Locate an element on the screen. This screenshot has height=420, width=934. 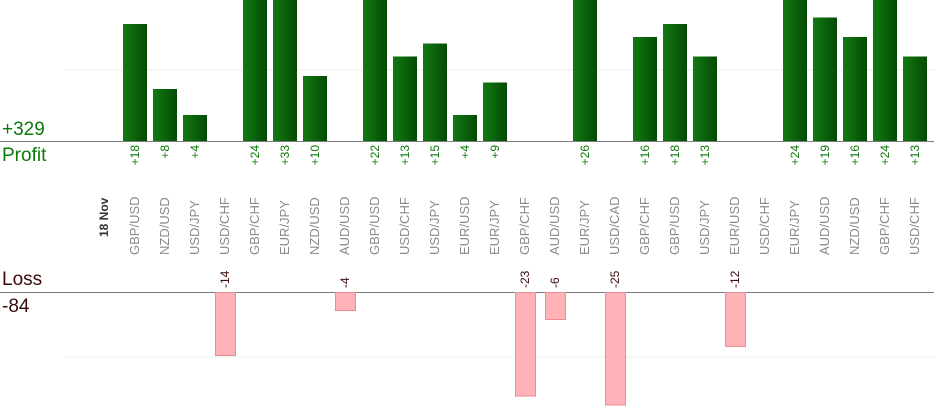
loss-value-label: -25 is located at coordinates (615, 279).